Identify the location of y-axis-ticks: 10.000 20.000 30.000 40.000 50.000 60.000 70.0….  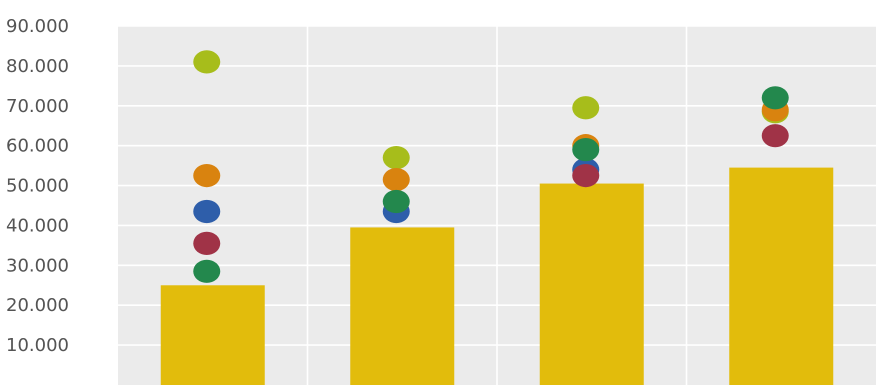
(37, 186).